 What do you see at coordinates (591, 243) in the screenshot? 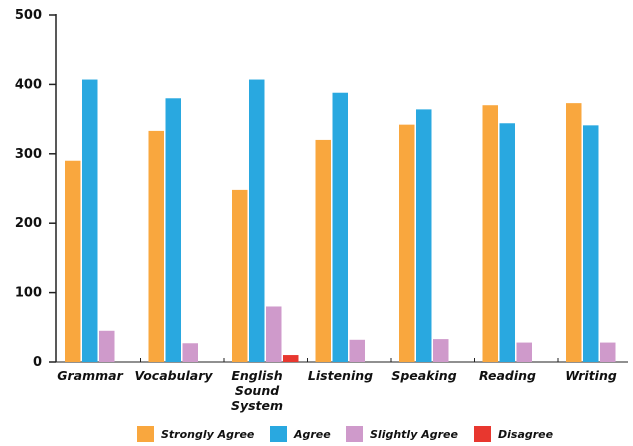
I see `bar-agree-writing` at bounding box center [591, 243].